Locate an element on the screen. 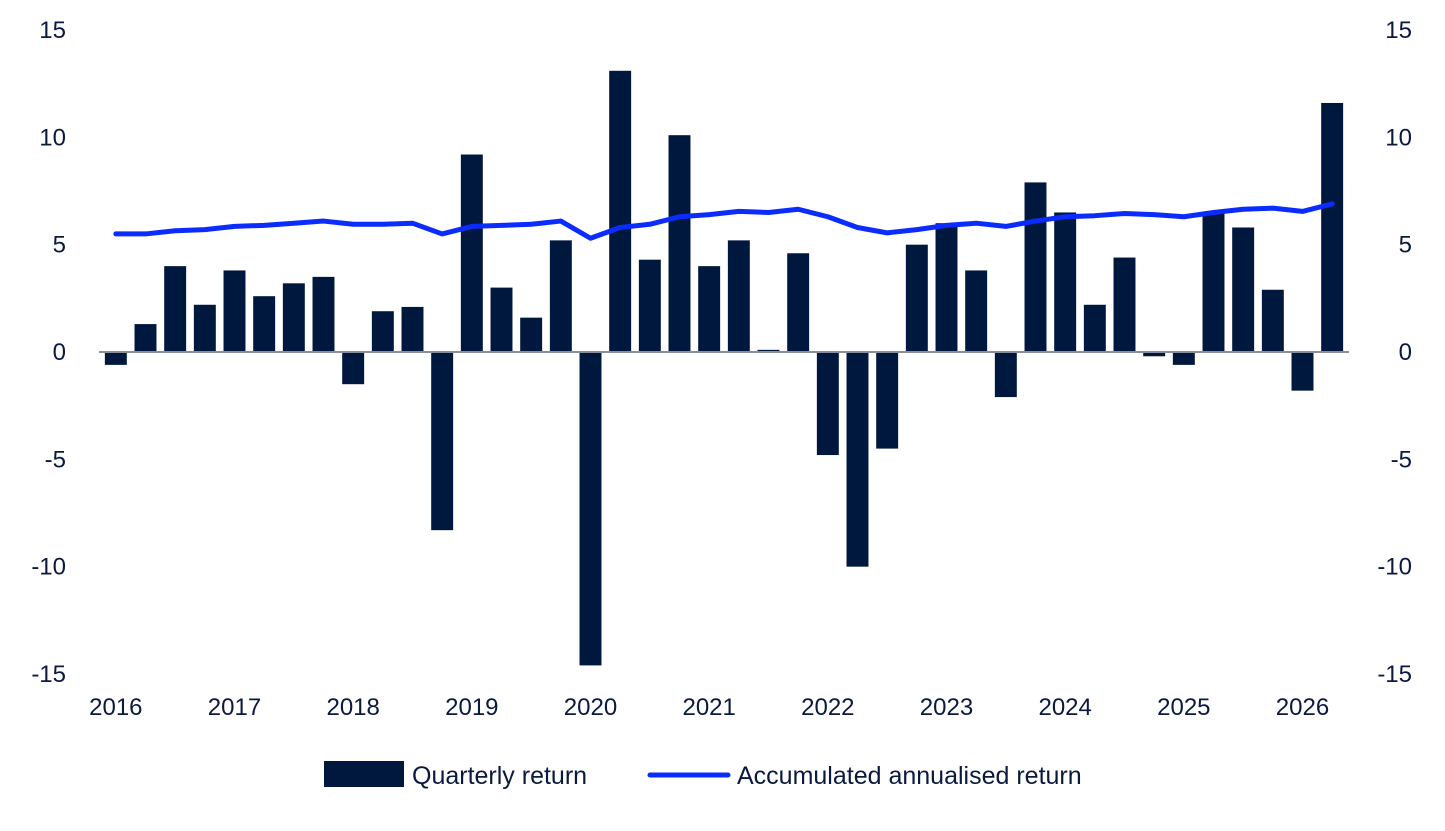 The height and width of the screenshot is (831, 1445). y-tick-label-left: -10 is located at coordinates (48, 567).